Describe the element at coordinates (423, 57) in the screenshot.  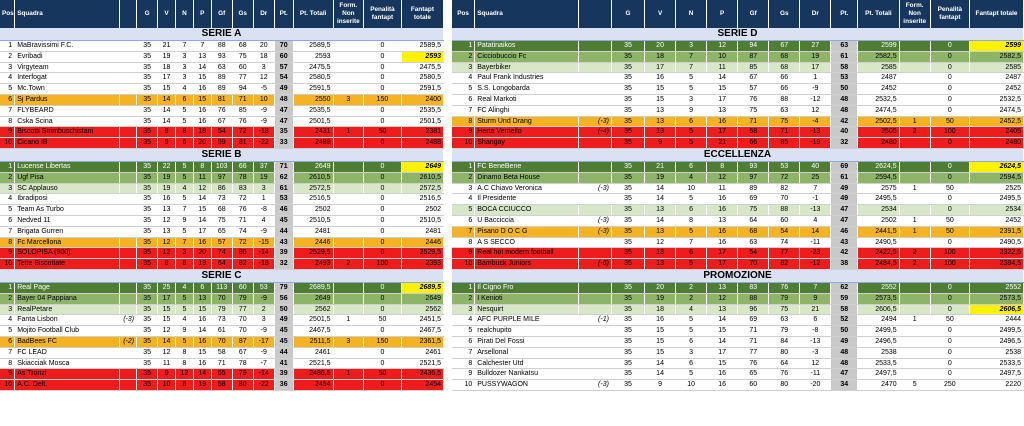
I see `cell-ft: 2593` at that location.